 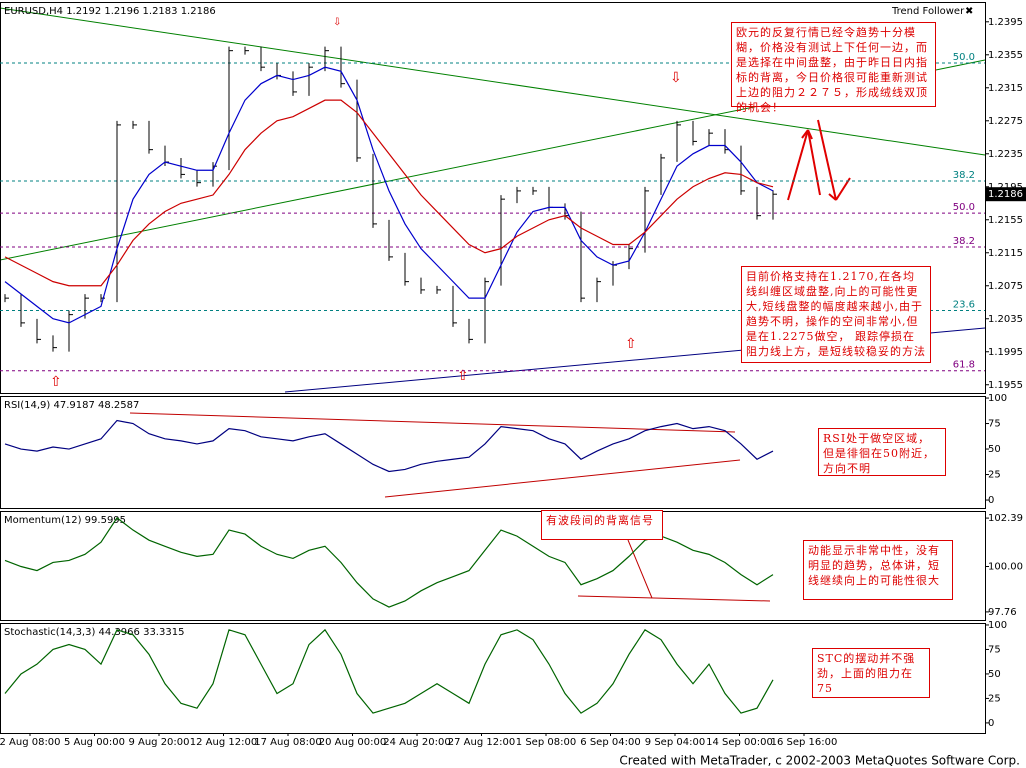 I want to click on current-price: 1.2186, so click(x=1005, y=194).